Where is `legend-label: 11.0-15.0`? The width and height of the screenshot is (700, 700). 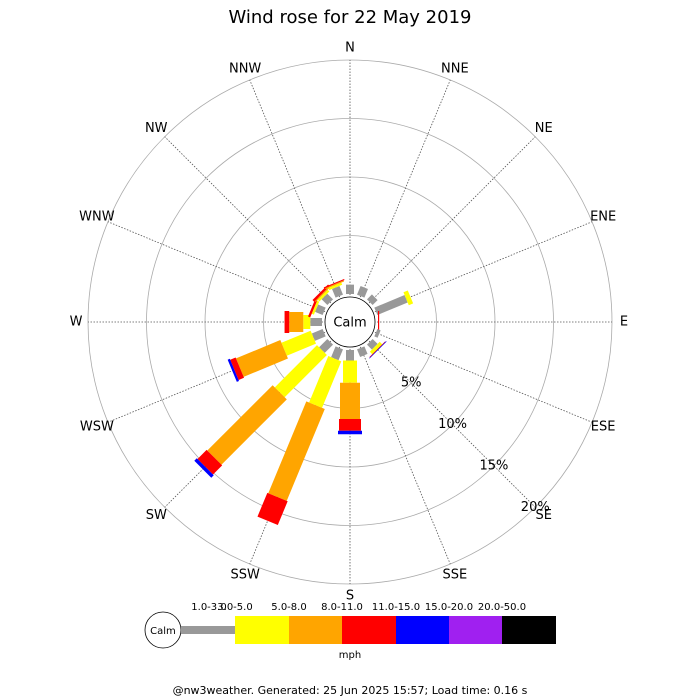 legend-label: 11.0-15.0 is located at coordinates (396, 607).